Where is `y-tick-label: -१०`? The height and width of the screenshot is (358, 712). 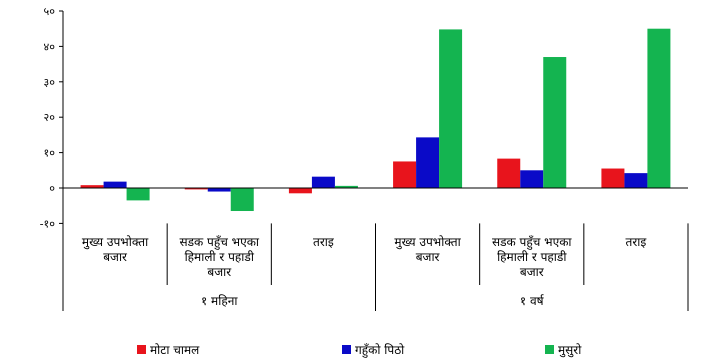 y-tick-label: -१० is located at coordinates (48, 223).